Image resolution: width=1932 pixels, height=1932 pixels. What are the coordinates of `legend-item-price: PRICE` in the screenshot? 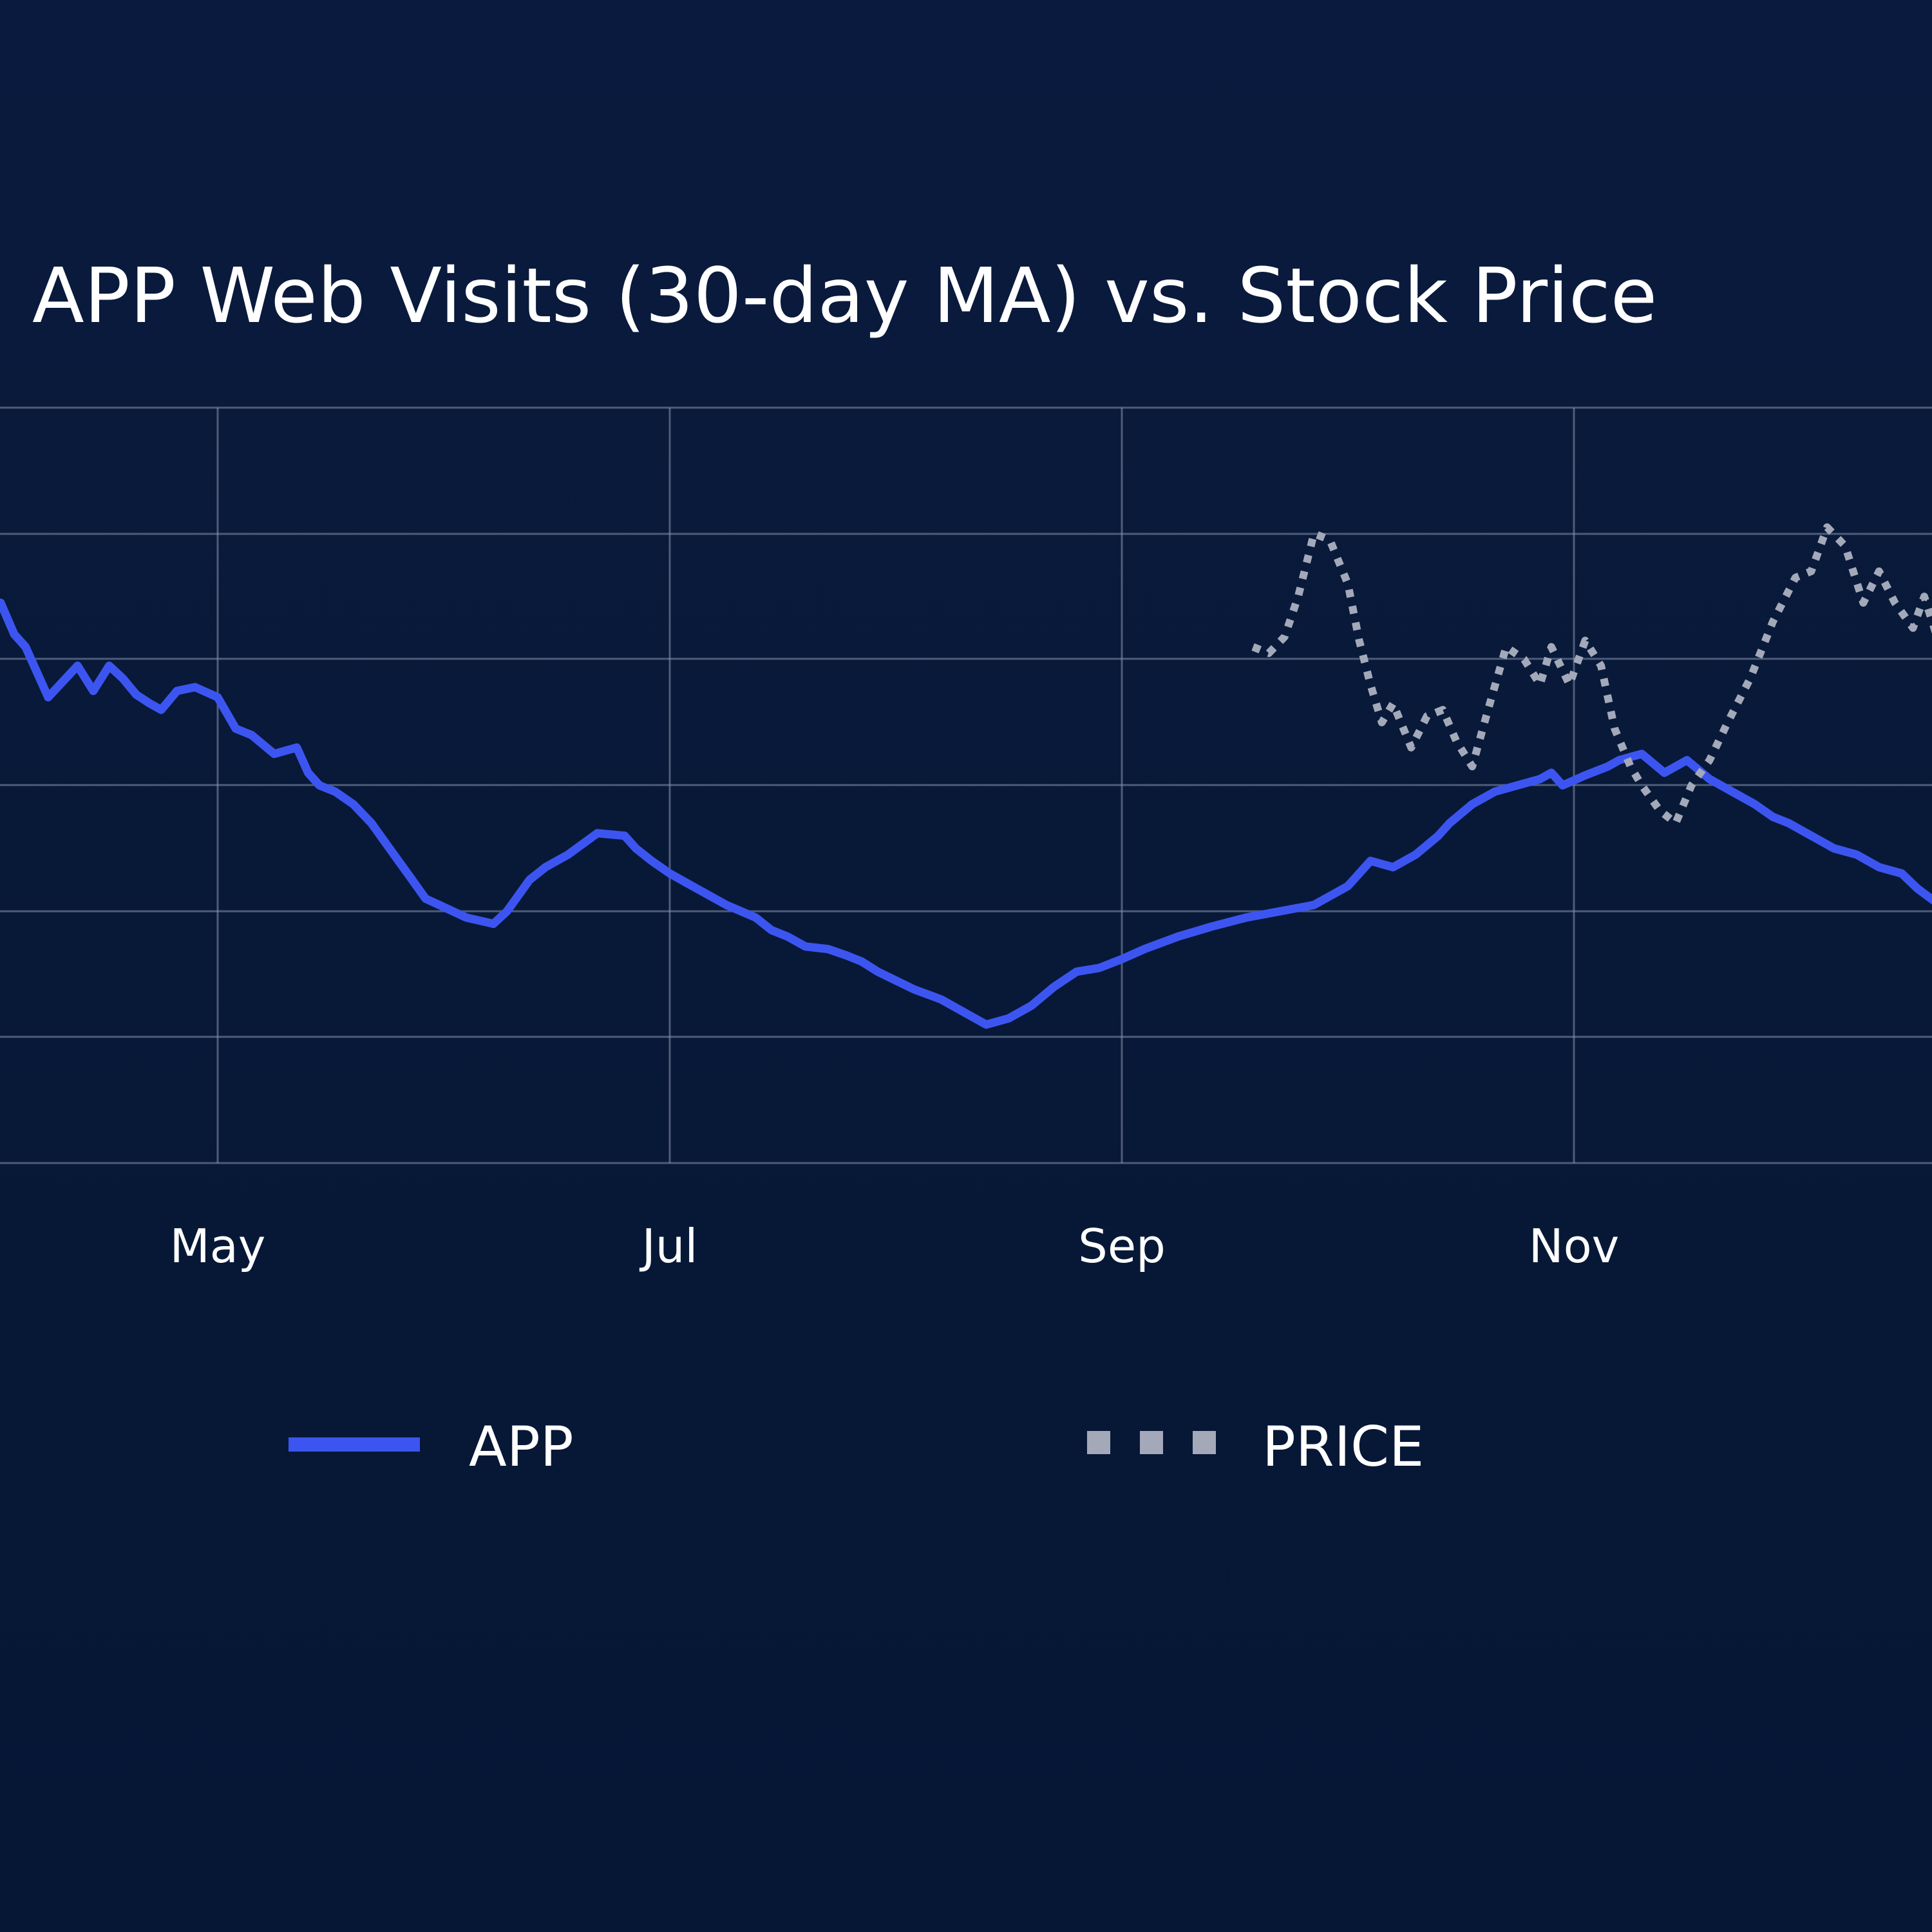 It's located at (1255, 1447).